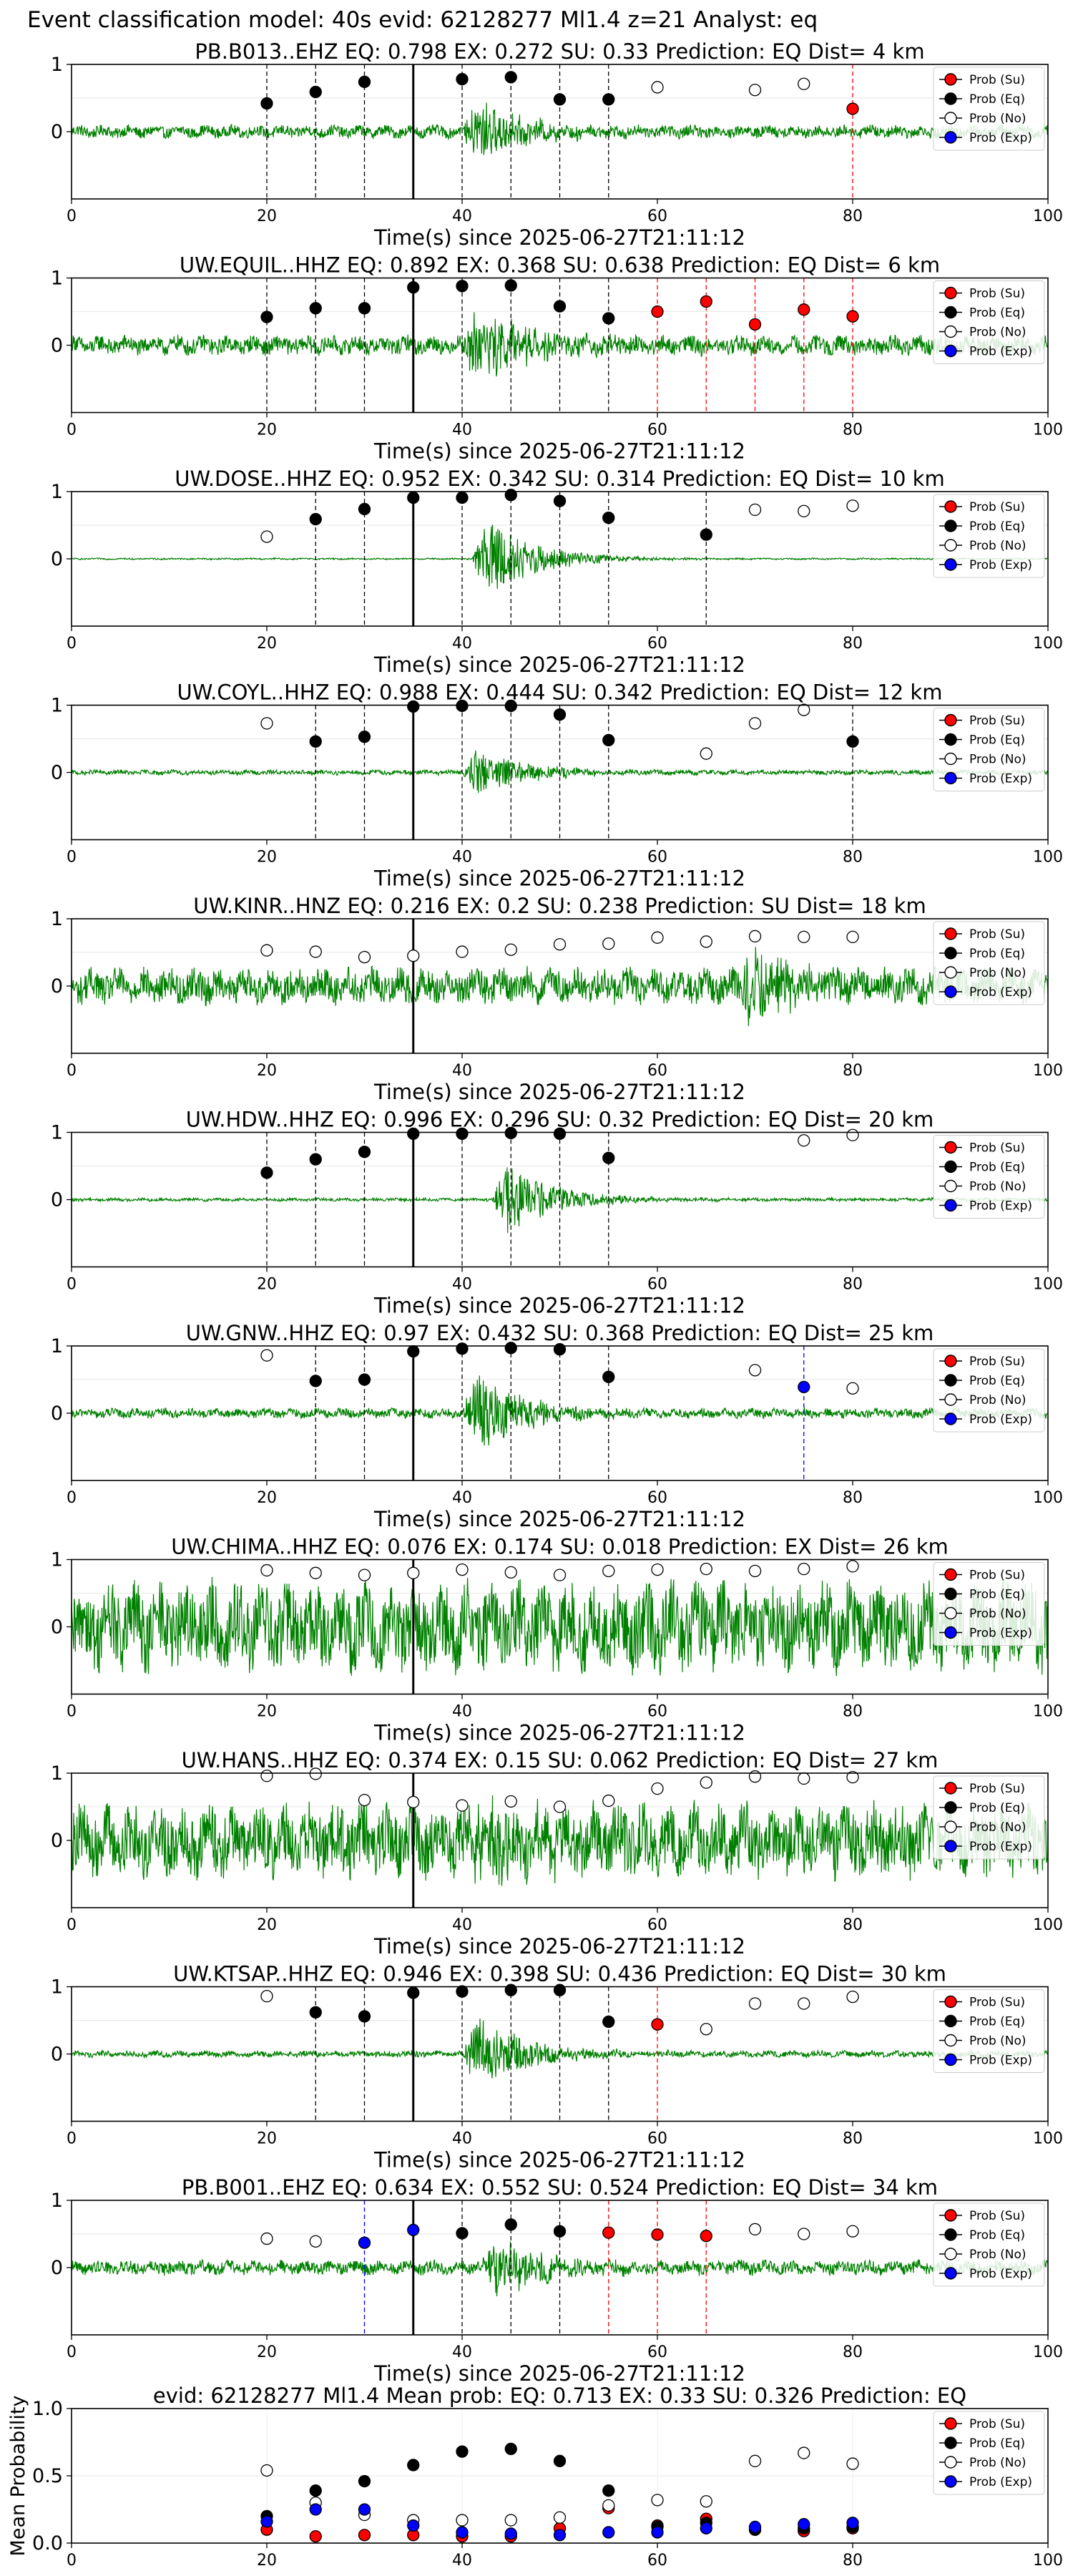 This screenshot has height=2576, width=1073. Describe the element at coordinates (462, 1712) in the screenshot. I see `x-tick-label: 40` at that location.